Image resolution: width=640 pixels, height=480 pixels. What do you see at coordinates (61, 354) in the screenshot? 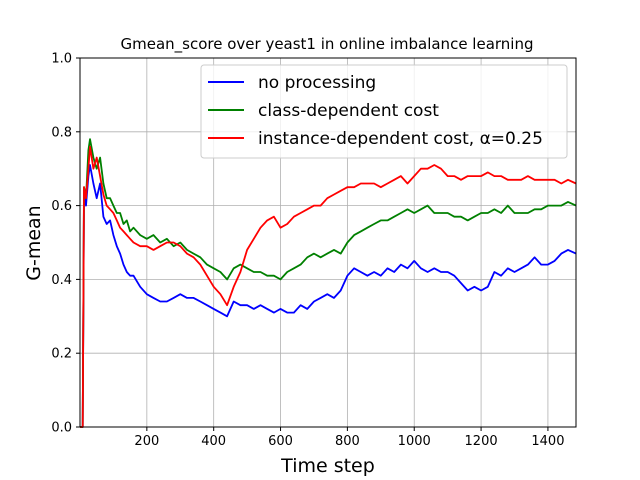
I see `y-tick-label: 0.2` at bounding box center [61, 354].